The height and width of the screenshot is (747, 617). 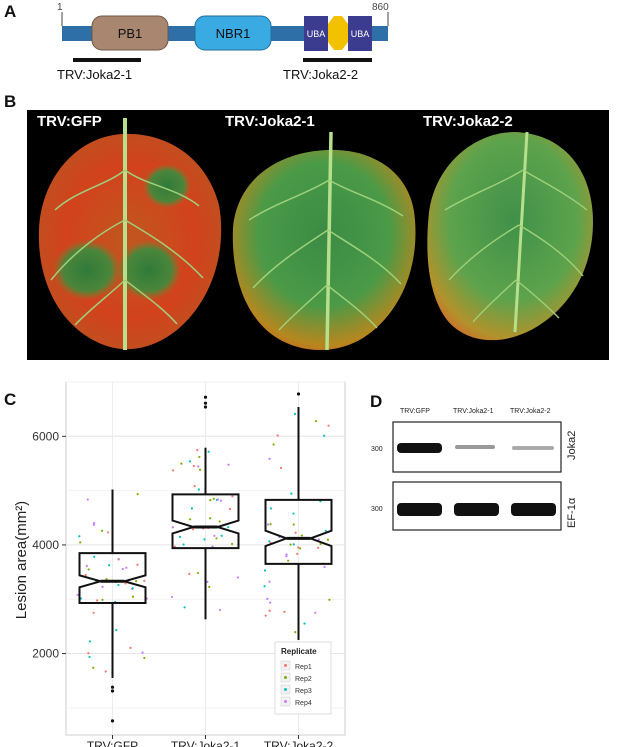 I want to click on lane-label-gfp: TRV:GFP, so click(x=415, y=411).